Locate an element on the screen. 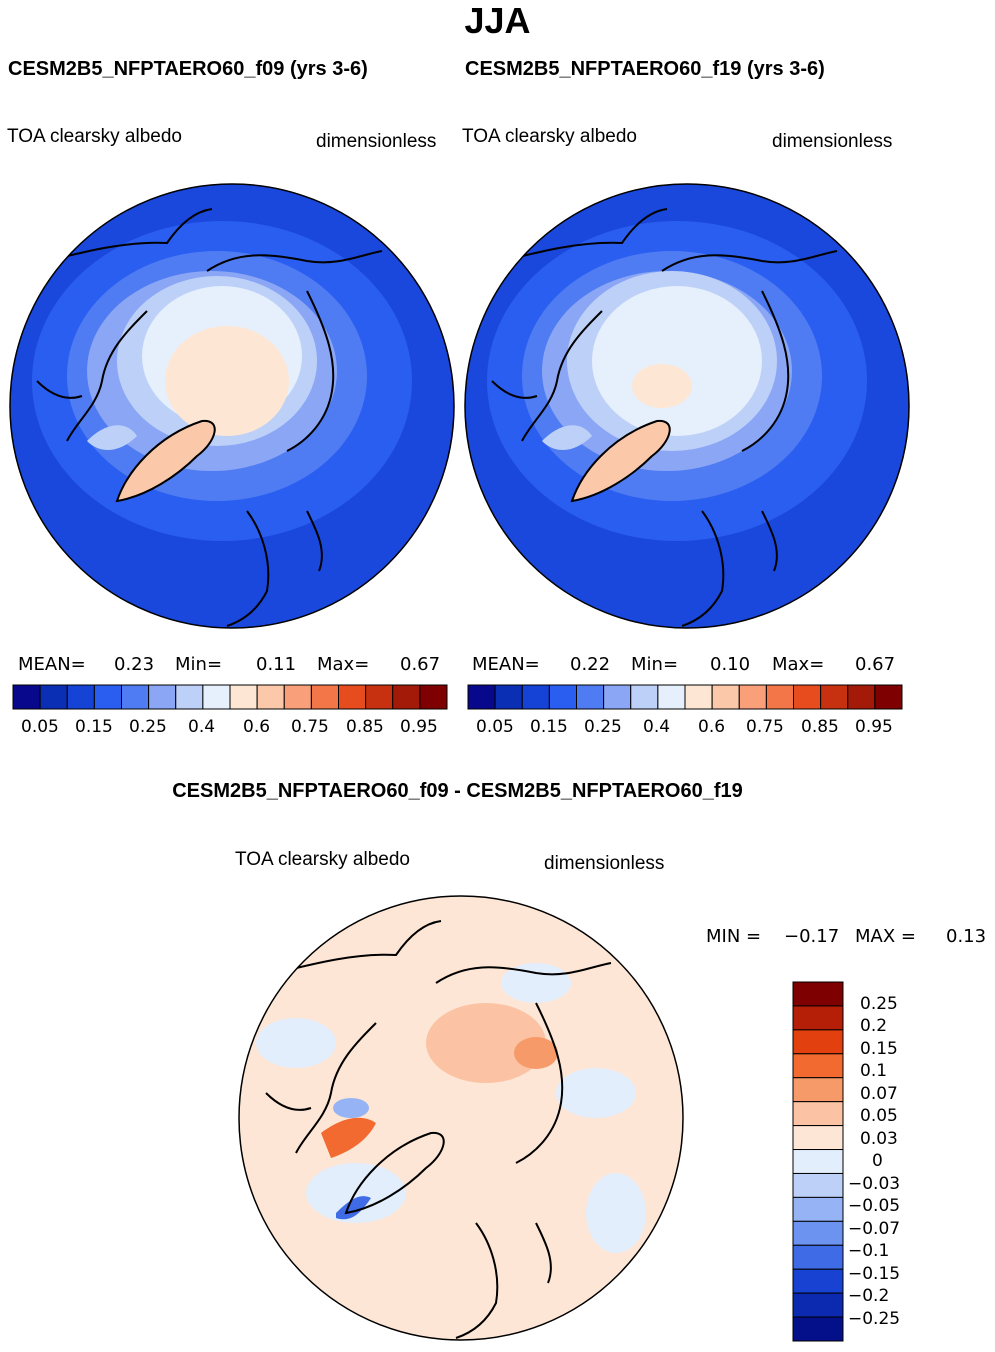 The image size is (995, 1352). panel2-min-label: Min= is located at coordinates (655, 664).